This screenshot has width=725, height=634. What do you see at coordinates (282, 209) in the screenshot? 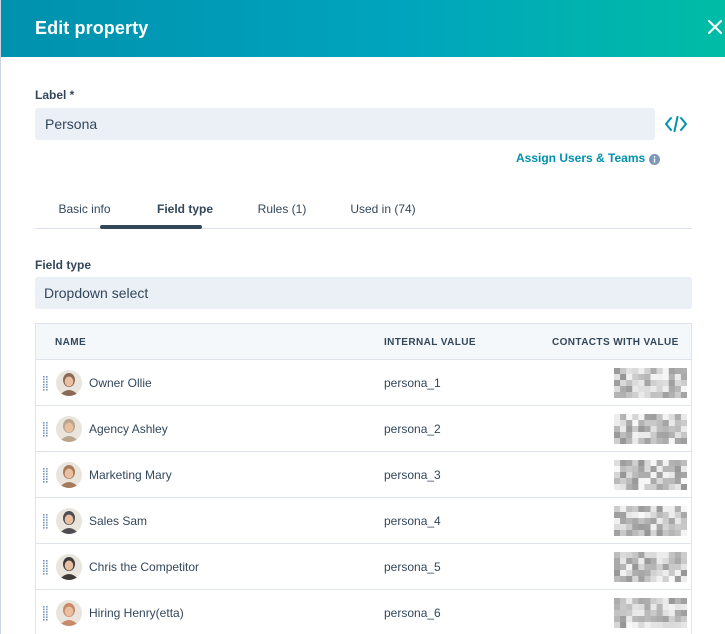
I see `tab-rules: Rules (1)` at bounding box center [282, 209].